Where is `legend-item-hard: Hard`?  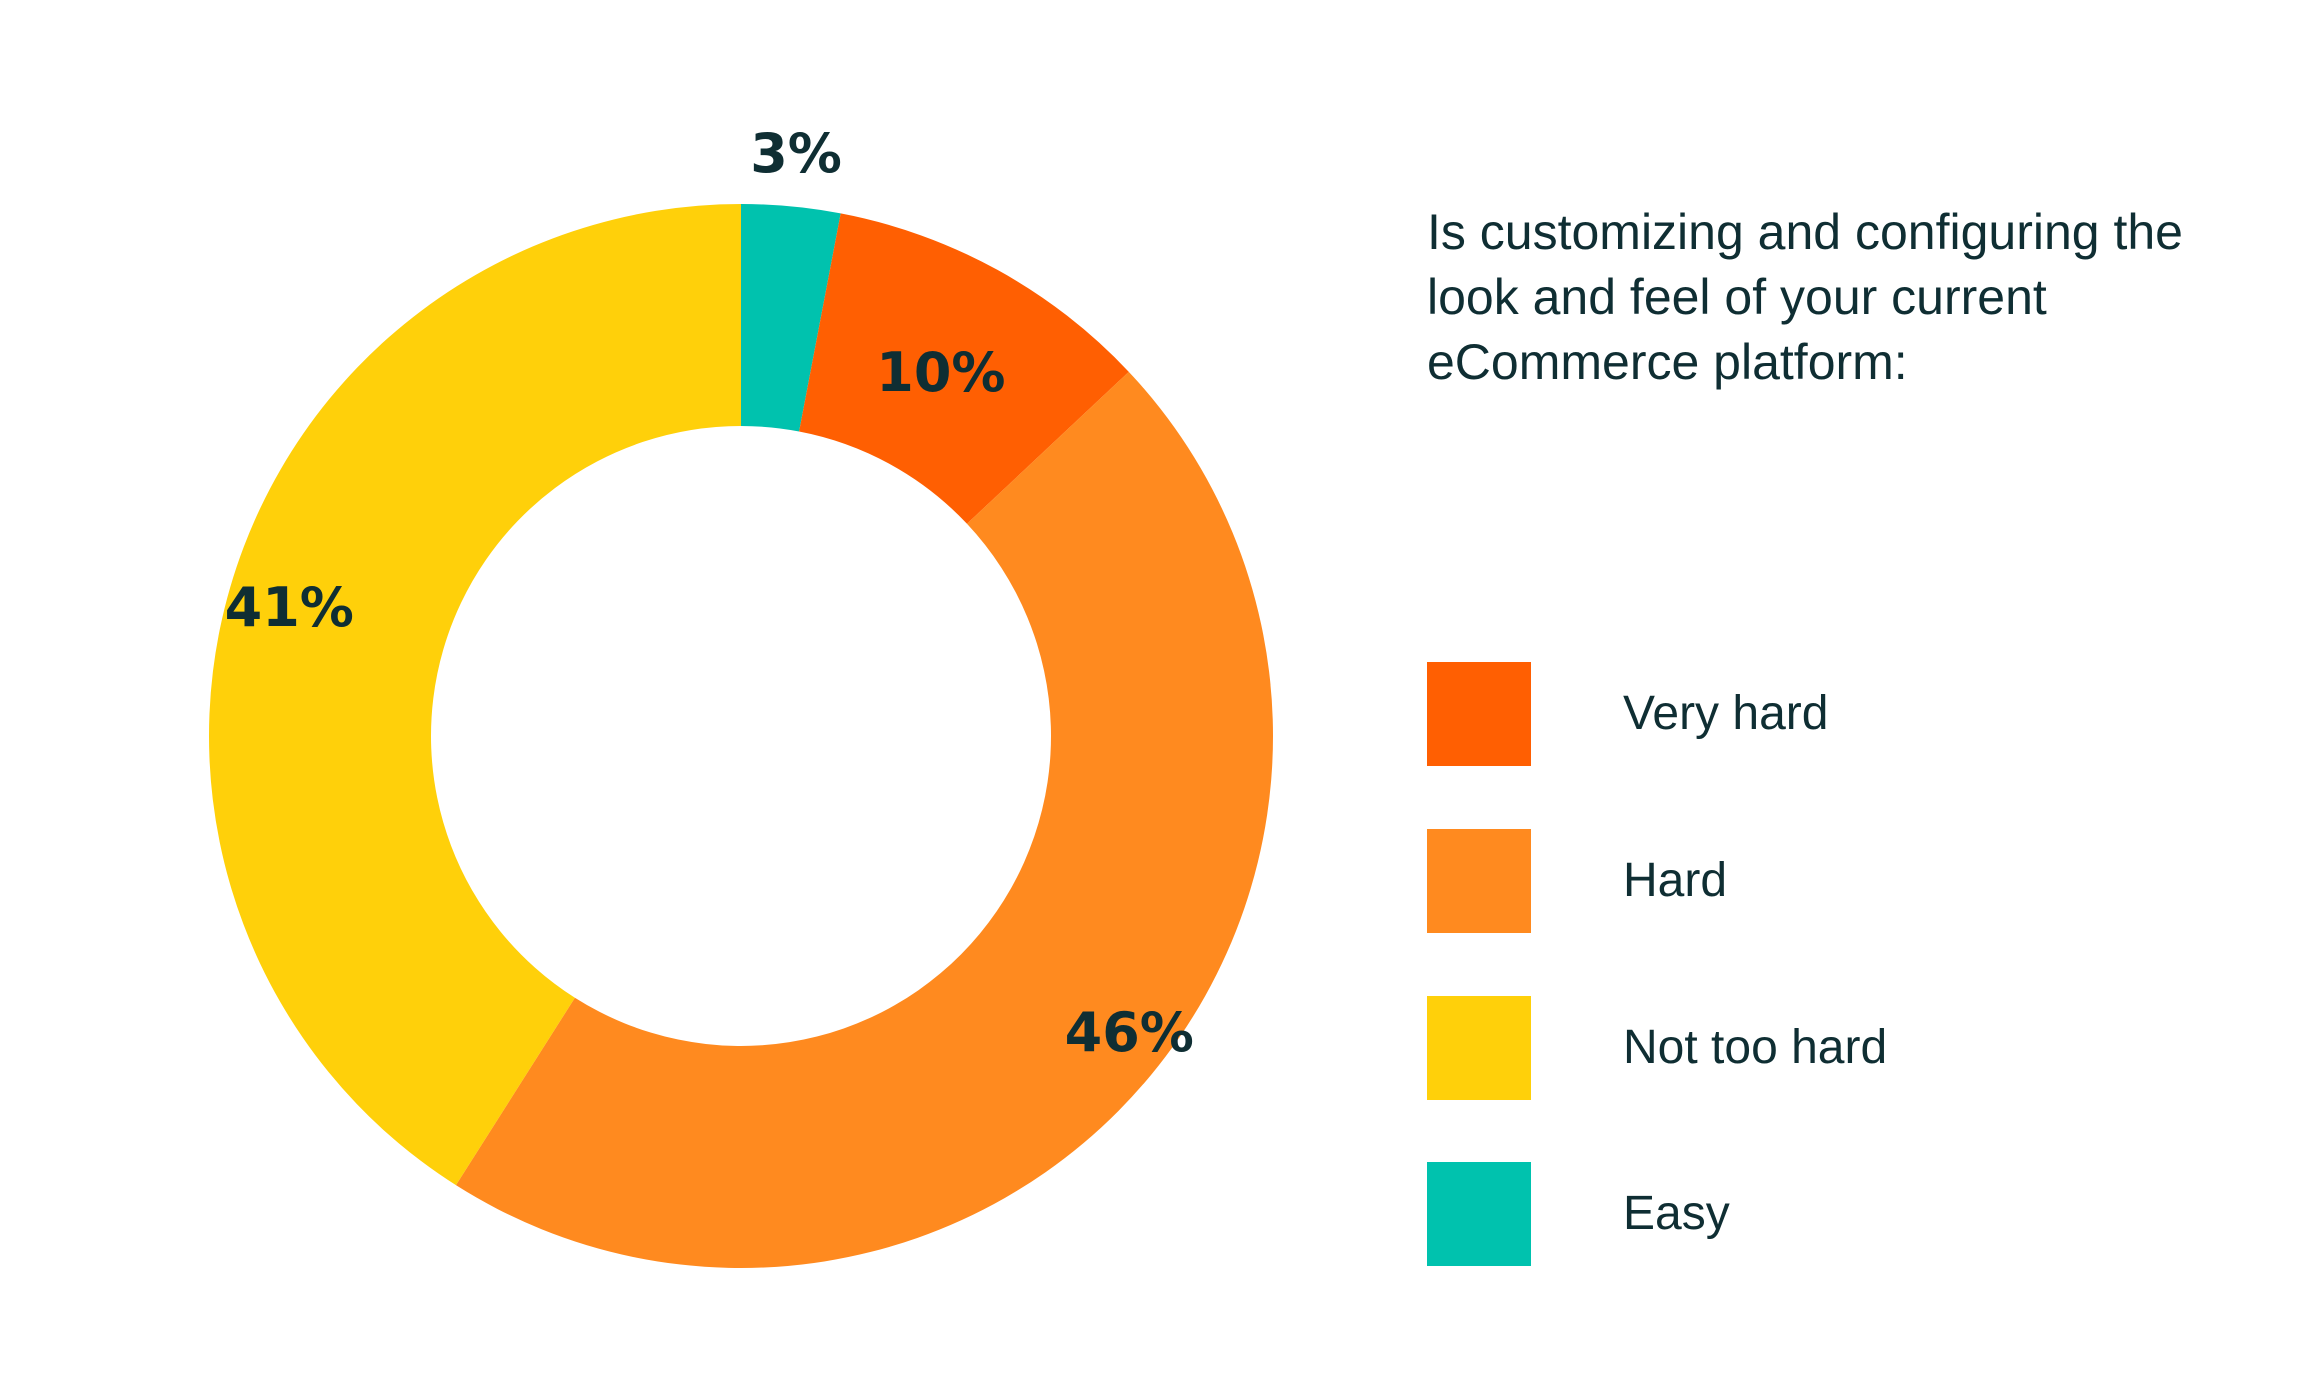
legend-item-hard: Hard is located at coordinates (1777, 881).